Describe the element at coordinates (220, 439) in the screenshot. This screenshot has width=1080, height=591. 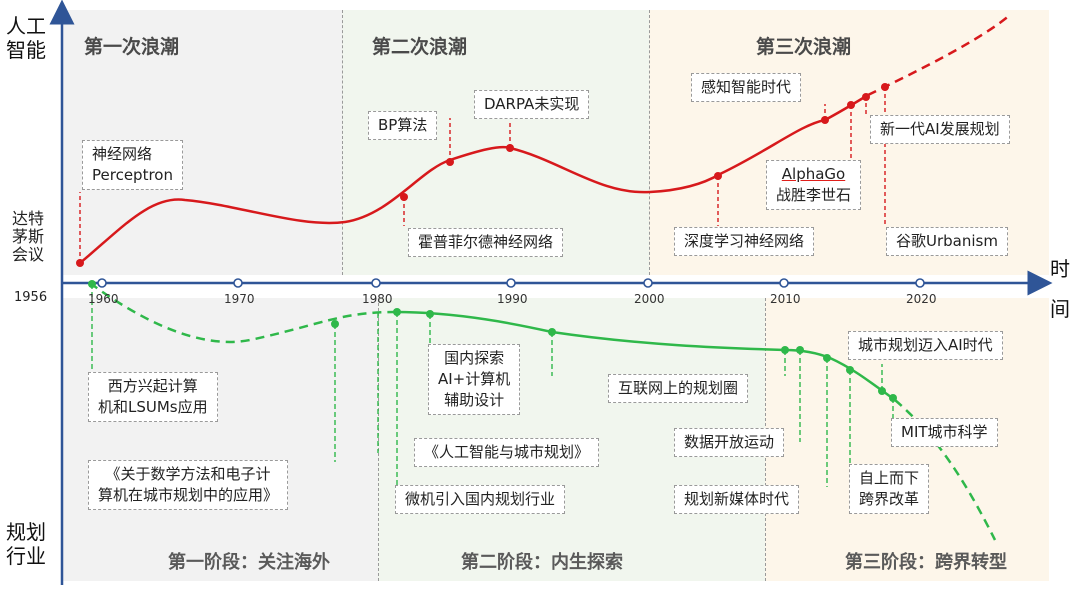
I see `stage1-background` at that location.